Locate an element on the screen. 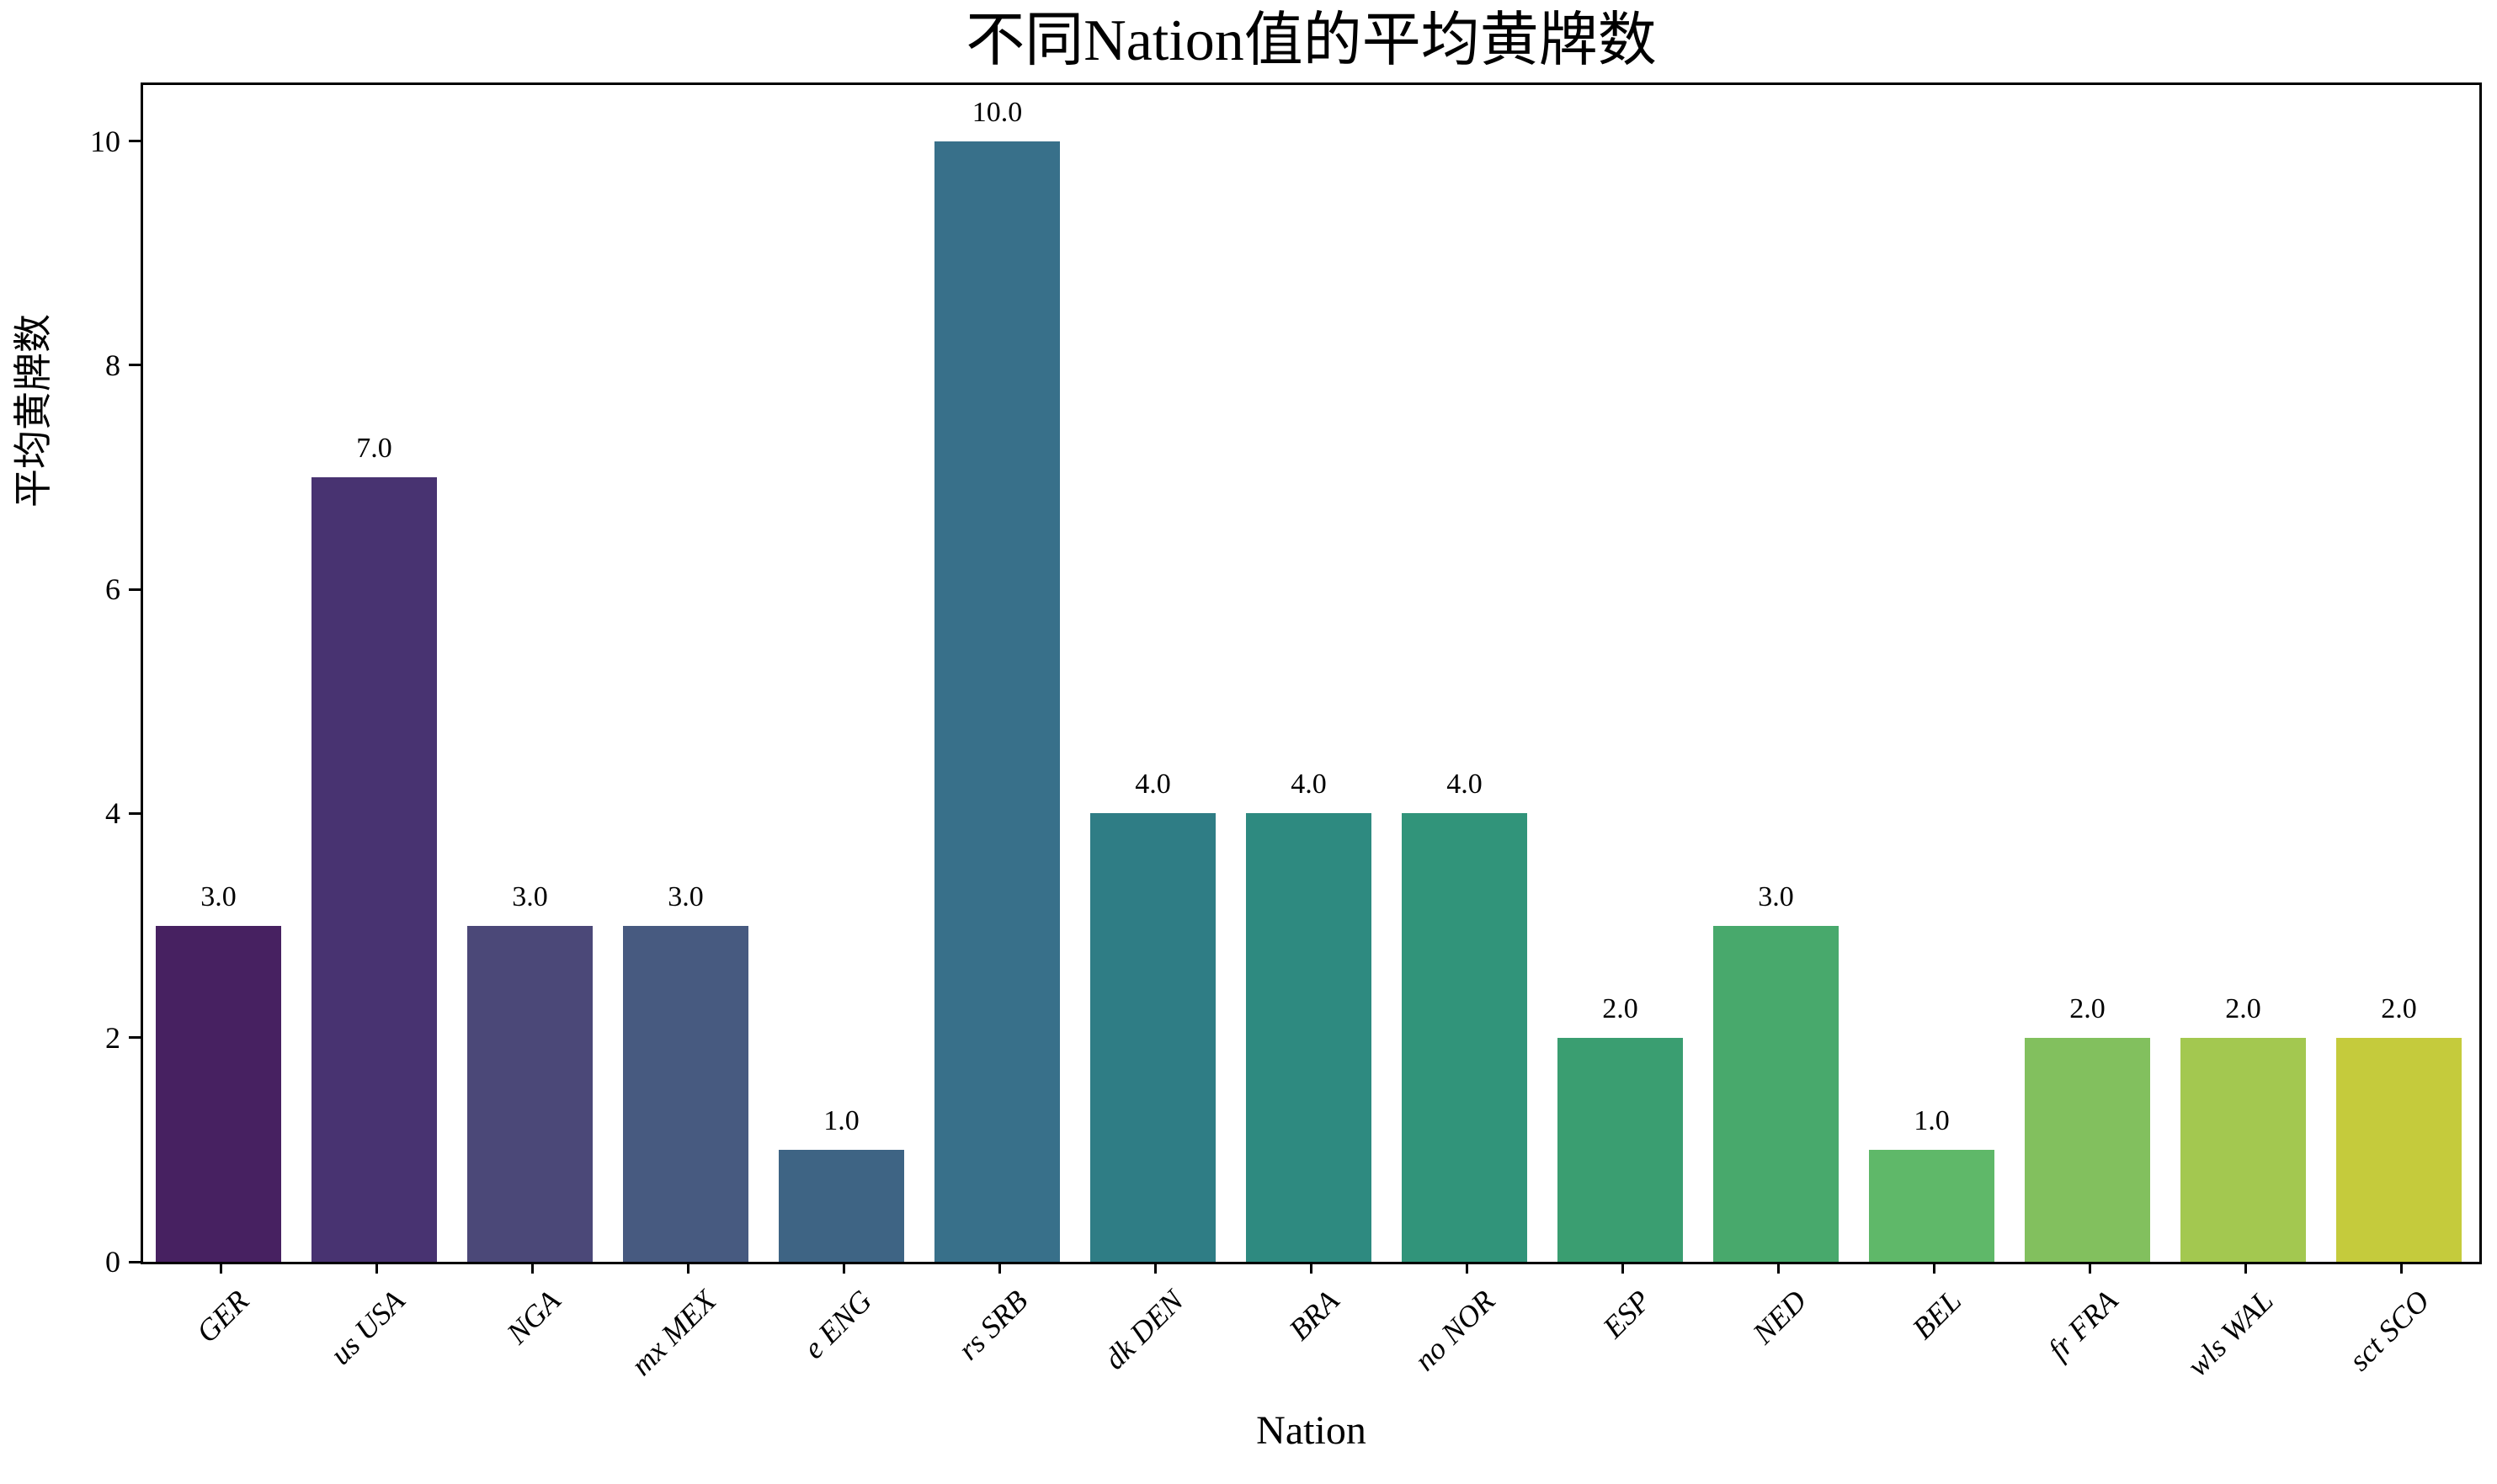 The width and height of the screenshot is (2497, 1484). bar-wls WAL is located at coordinates (2243, 1149).